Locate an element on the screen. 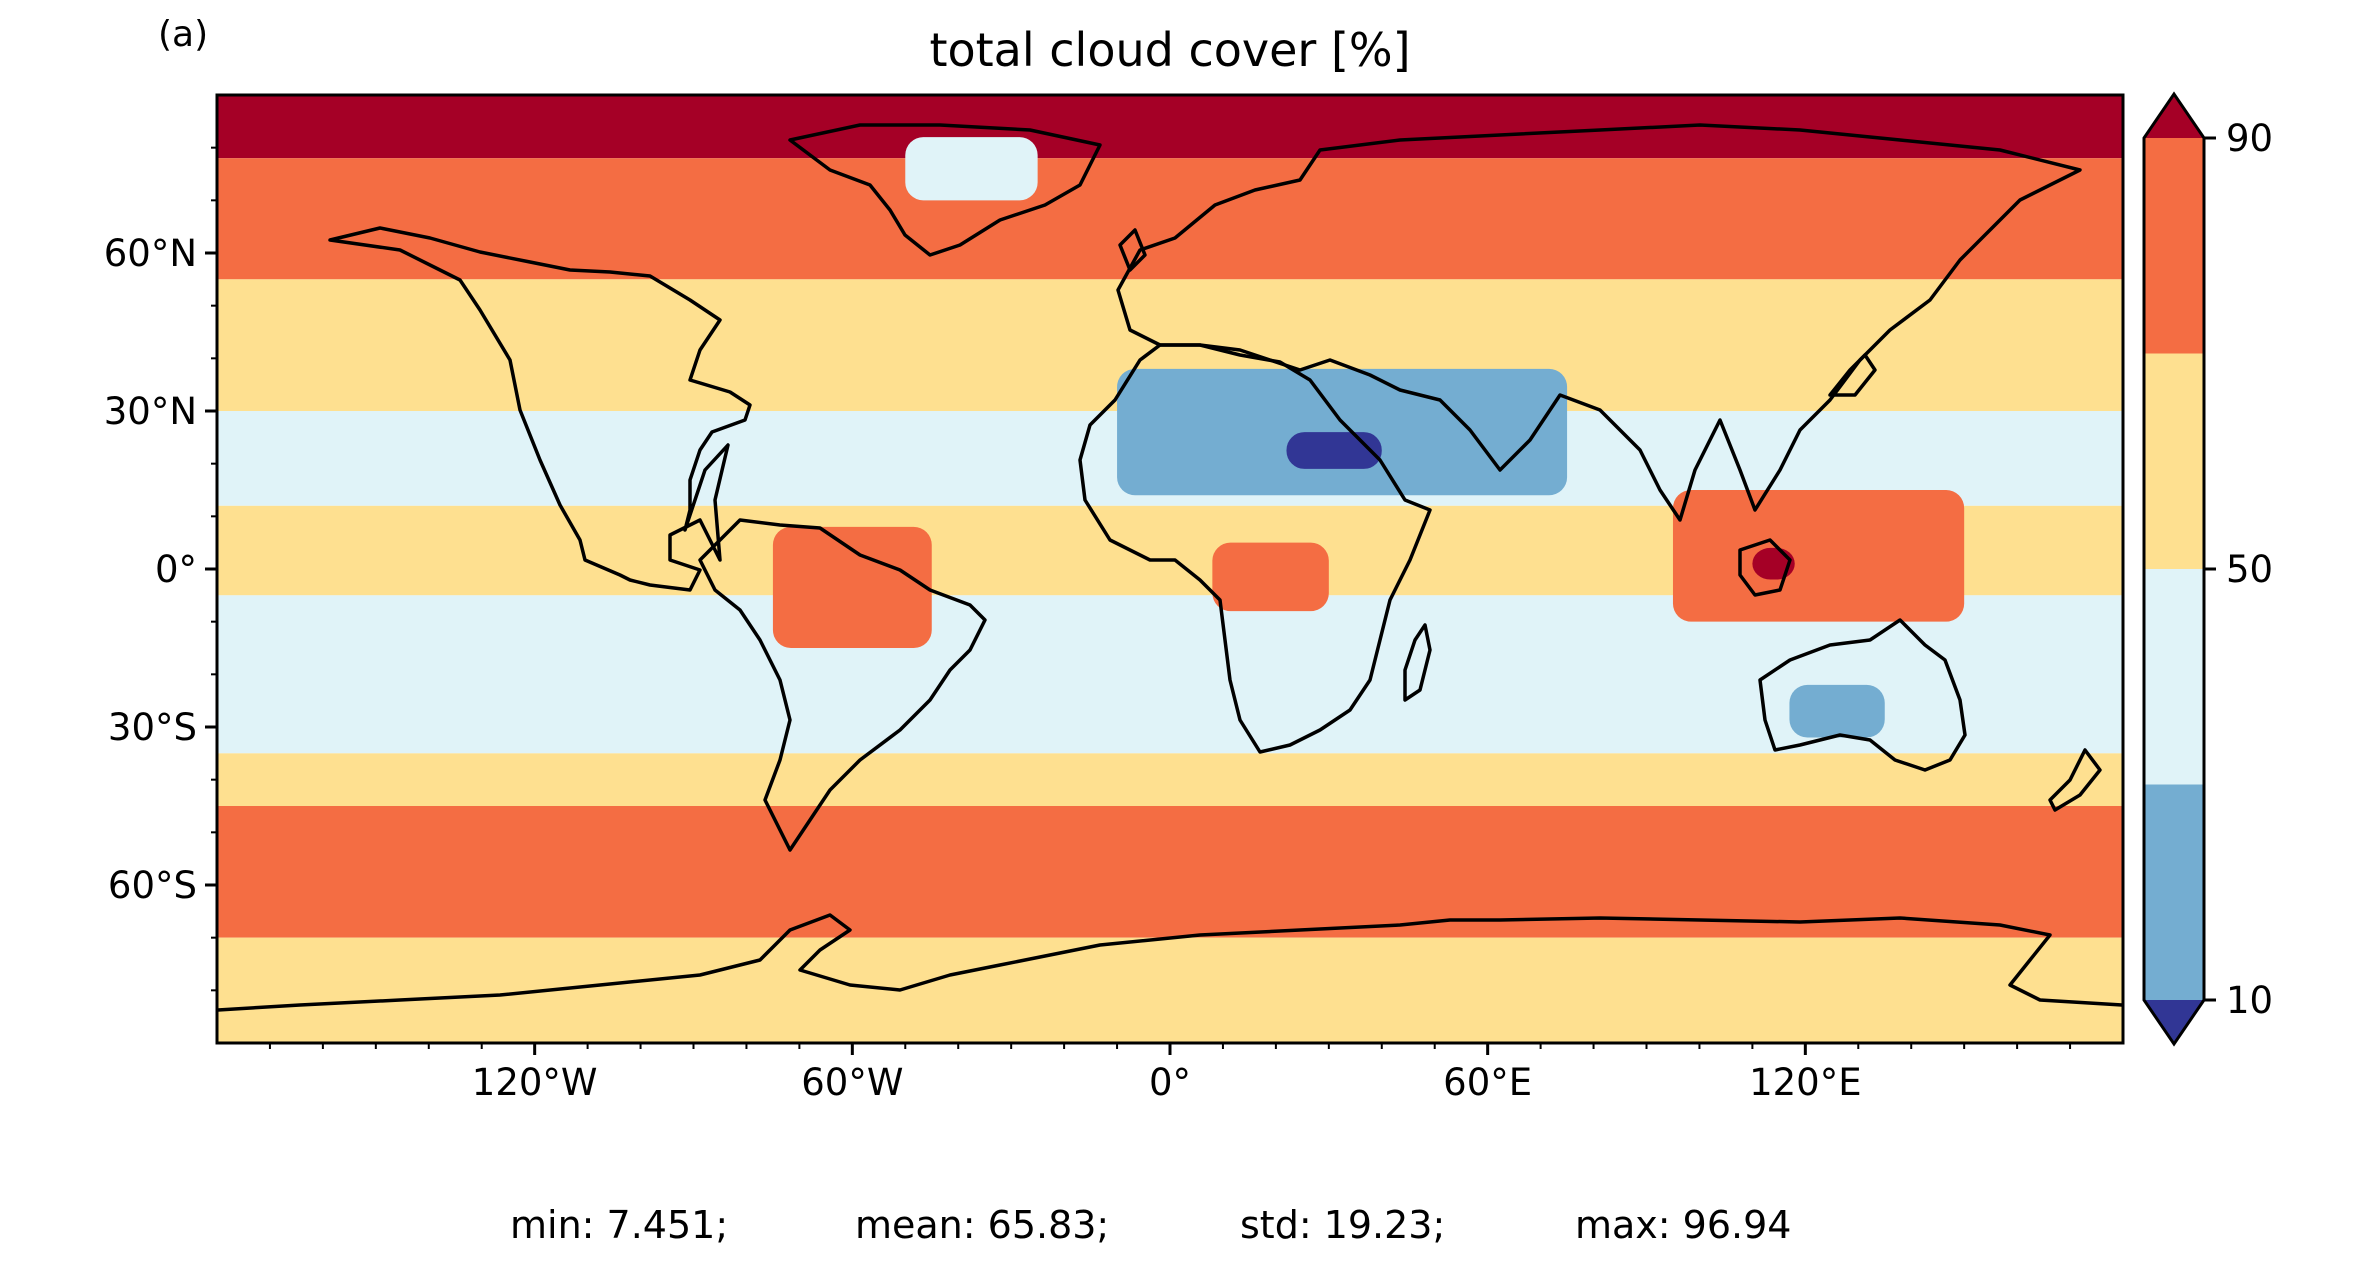 The height and width of the screenshot is (1263, 2362). coastline-australia is located at coordinates (1862, 695).